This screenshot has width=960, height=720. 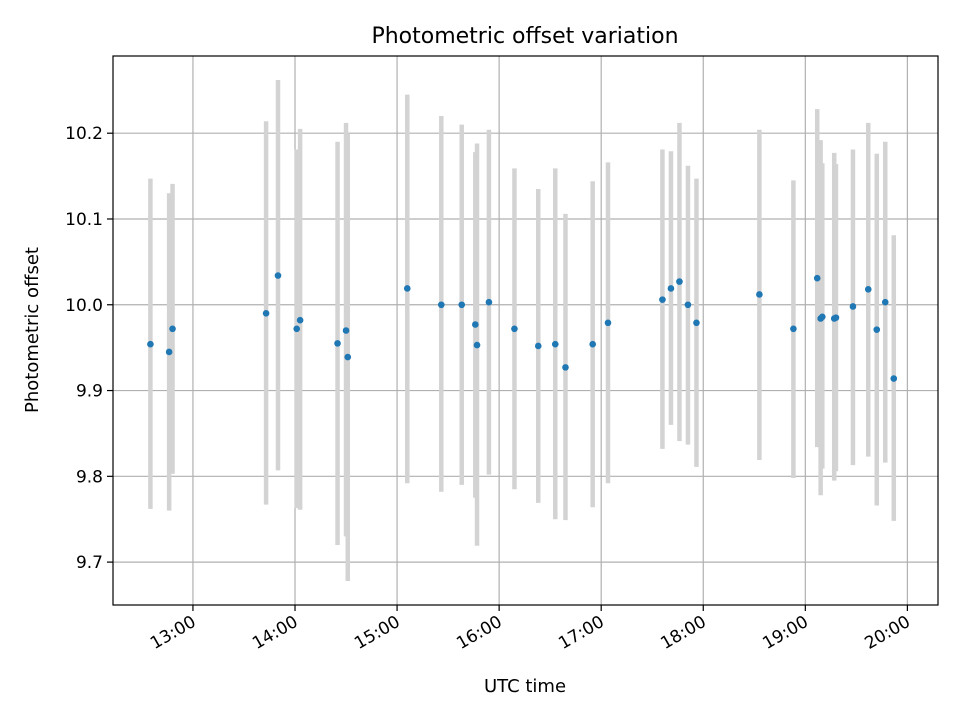 I want to click on data-points, so click(x=522, y=327).